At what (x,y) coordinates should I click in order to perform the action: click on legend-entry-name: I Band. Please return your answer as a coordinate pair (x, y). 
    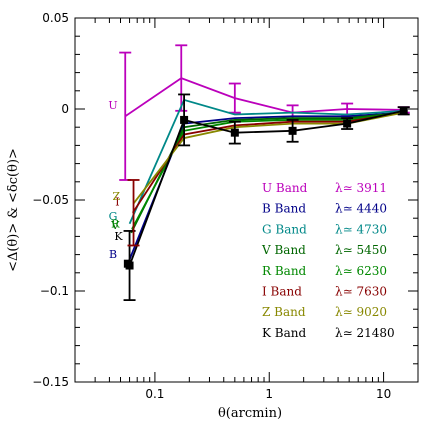
    Looking at the image, I should click on (282, 292).